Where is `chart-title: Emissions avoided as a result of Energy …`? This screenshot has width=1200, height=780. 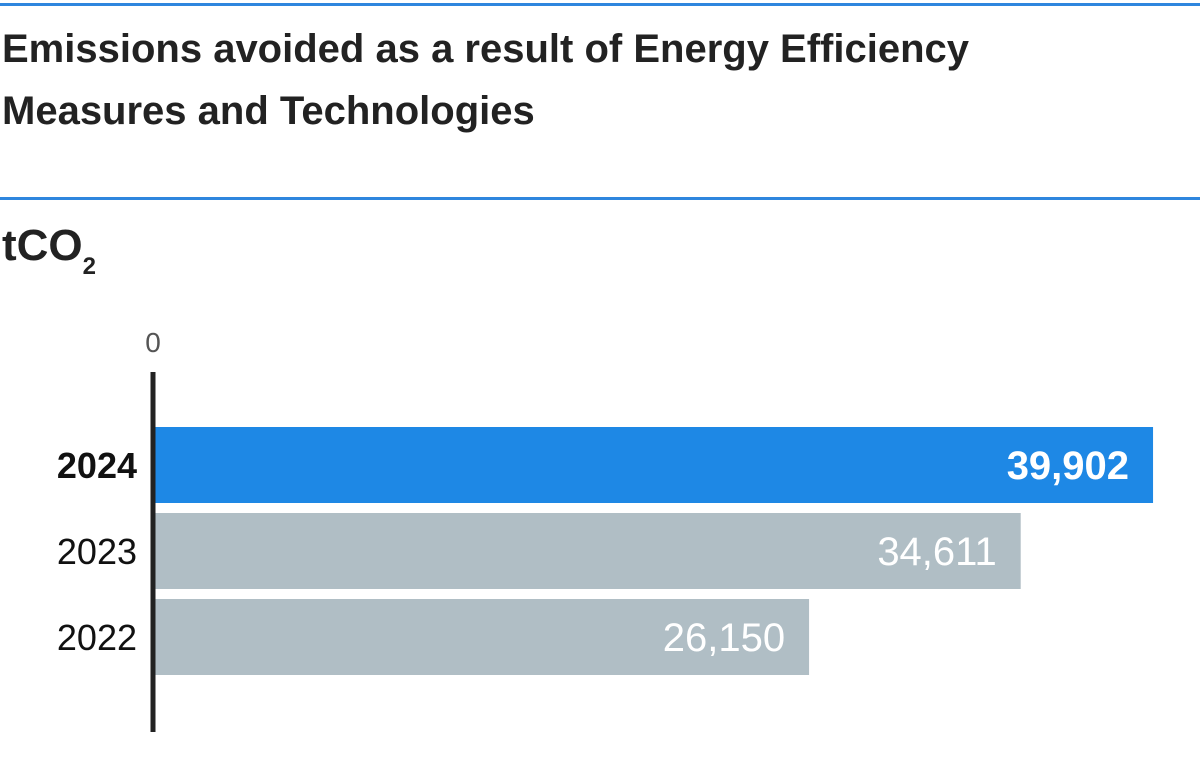 chart-title: Emissions avoided as a result of Energy … is located at coordinates (486, 80).